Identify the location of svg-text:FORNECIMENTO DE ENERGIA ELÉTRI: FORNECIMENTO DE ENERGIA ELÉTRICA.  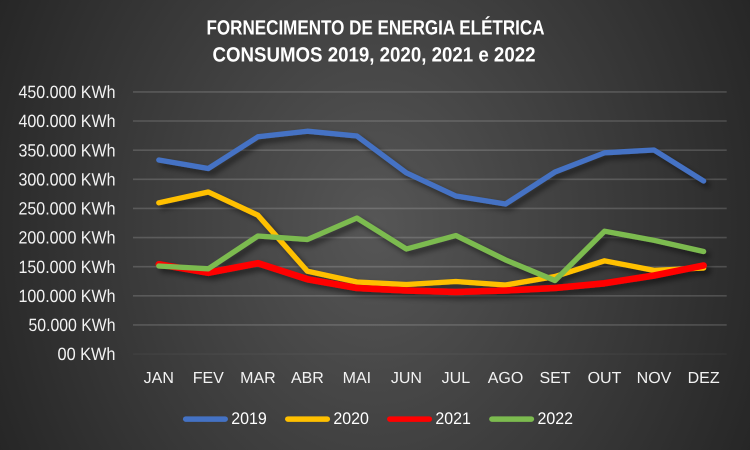
(376, 28).